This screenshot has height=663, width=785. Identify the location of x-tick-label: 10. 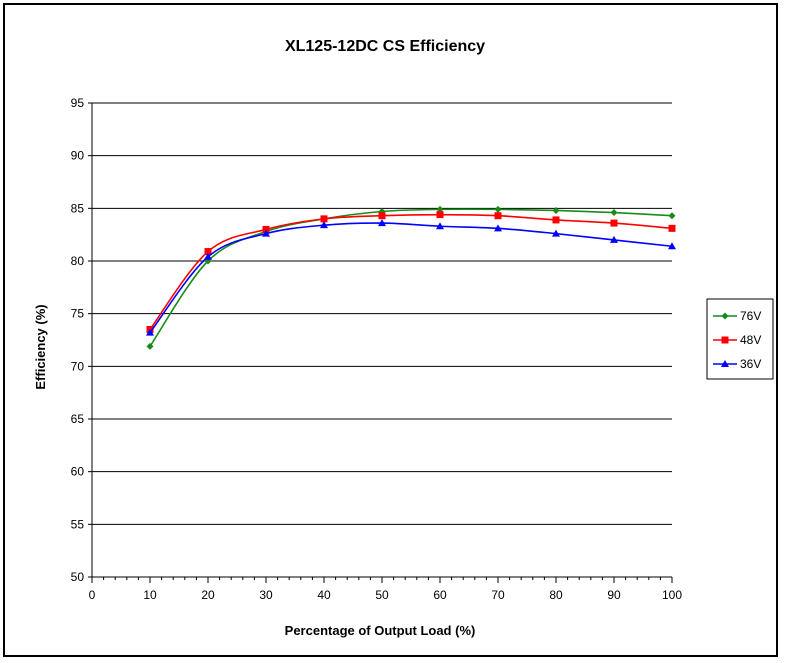
(150, 595).